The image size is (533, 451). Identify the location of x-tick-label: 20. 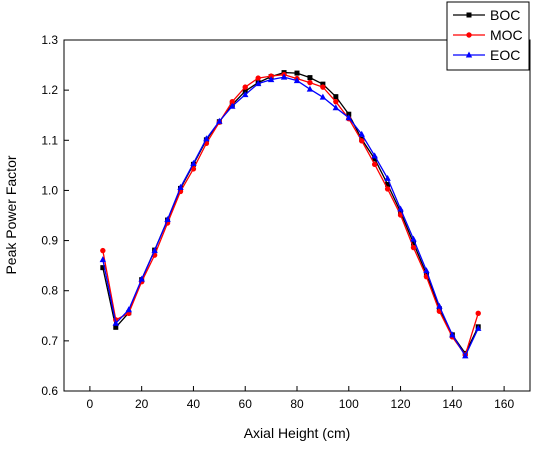
(142, 404).